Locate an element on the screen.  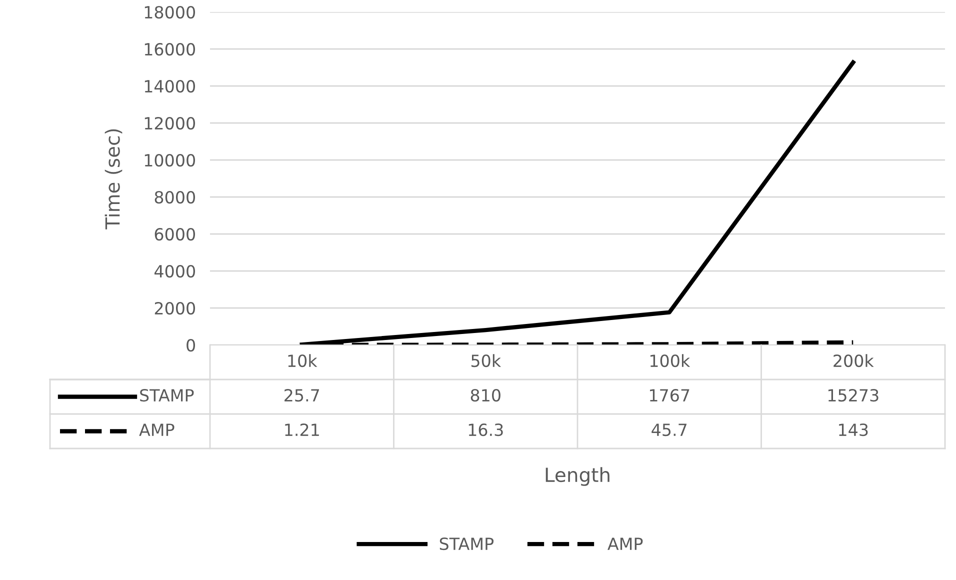
y-tick-label: 12000 is located at coordinates (170, 123).